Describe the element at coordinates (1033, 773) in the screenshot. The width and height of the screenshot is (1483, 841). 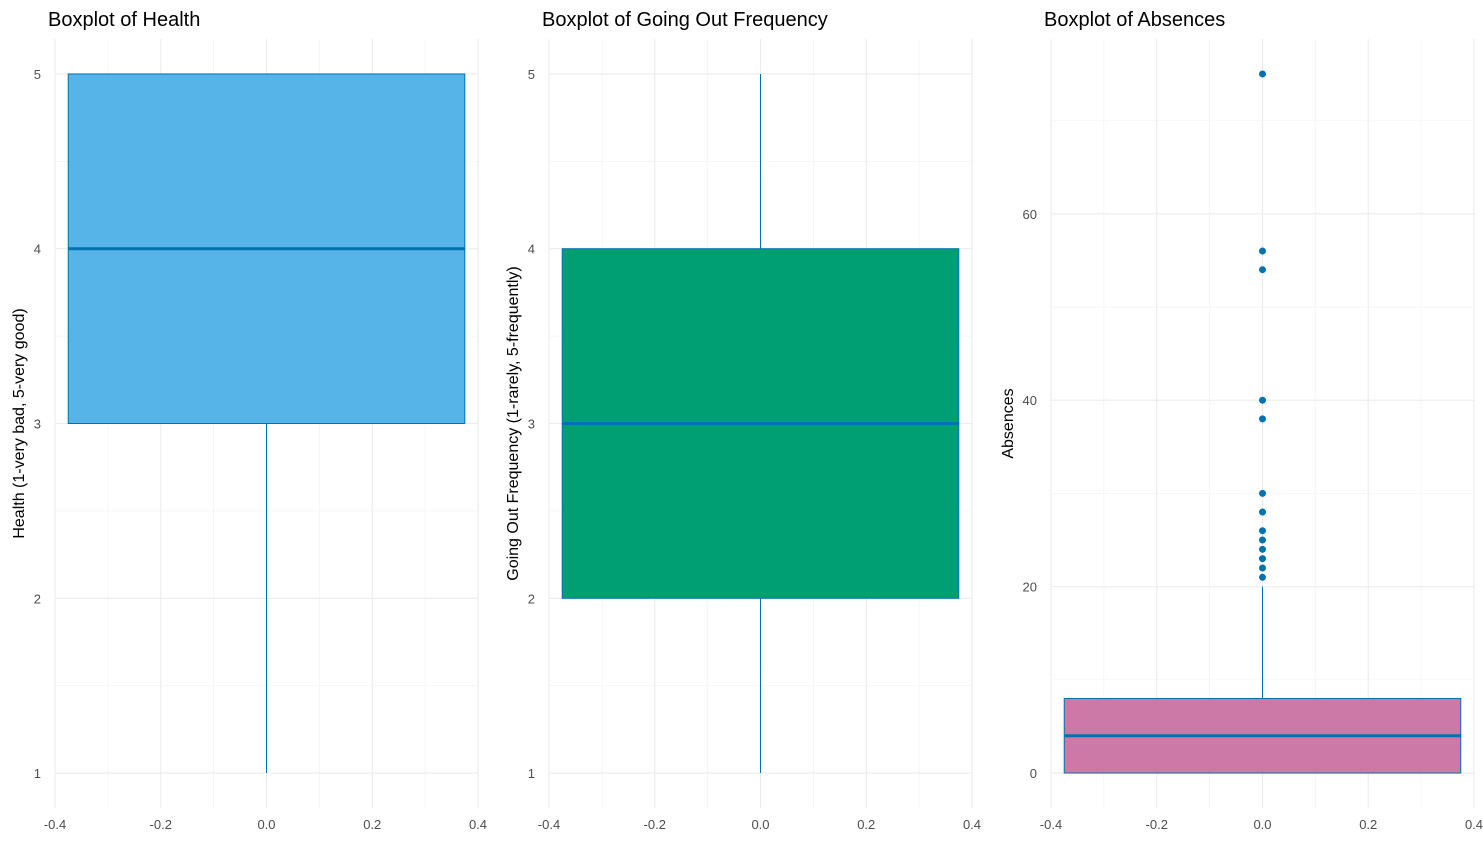
I see `y-tick-label: 0` at that location.